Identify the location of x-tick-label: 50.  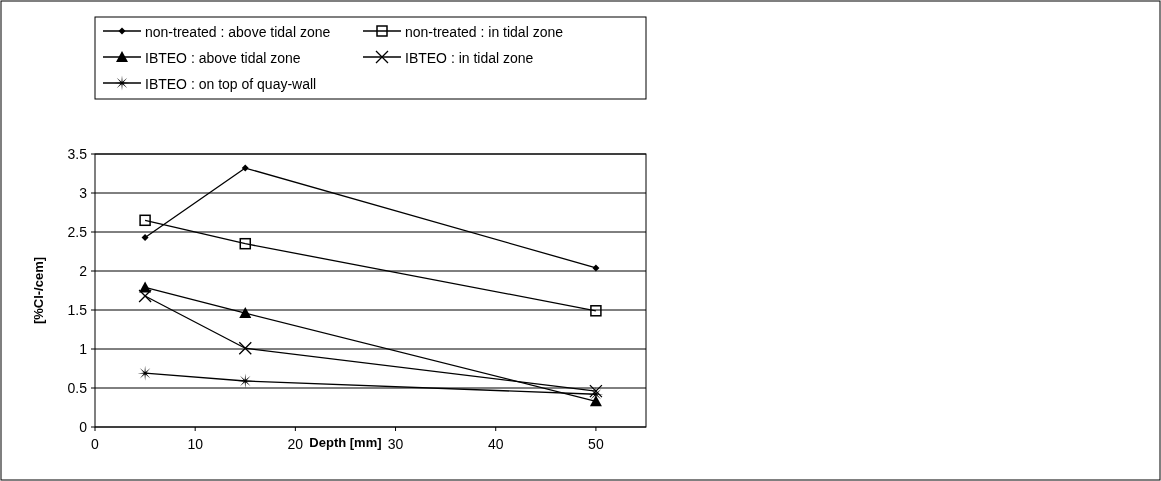
(596, 444).